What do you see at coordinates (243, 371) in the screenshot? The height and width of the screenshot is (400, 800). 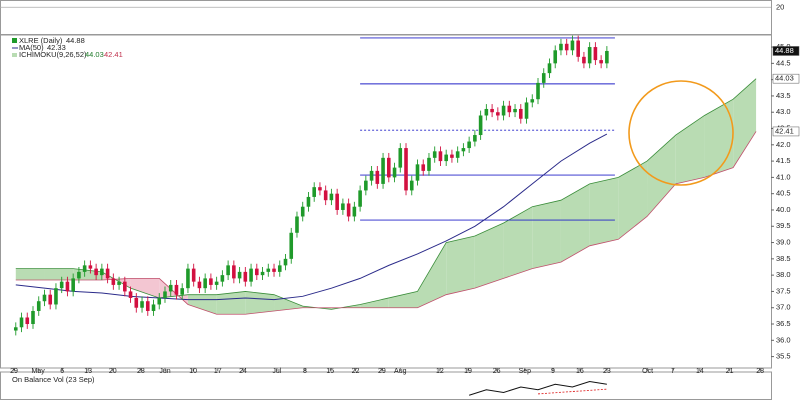 I see `x-tick-label: 24` at bounding box center [243, 371].